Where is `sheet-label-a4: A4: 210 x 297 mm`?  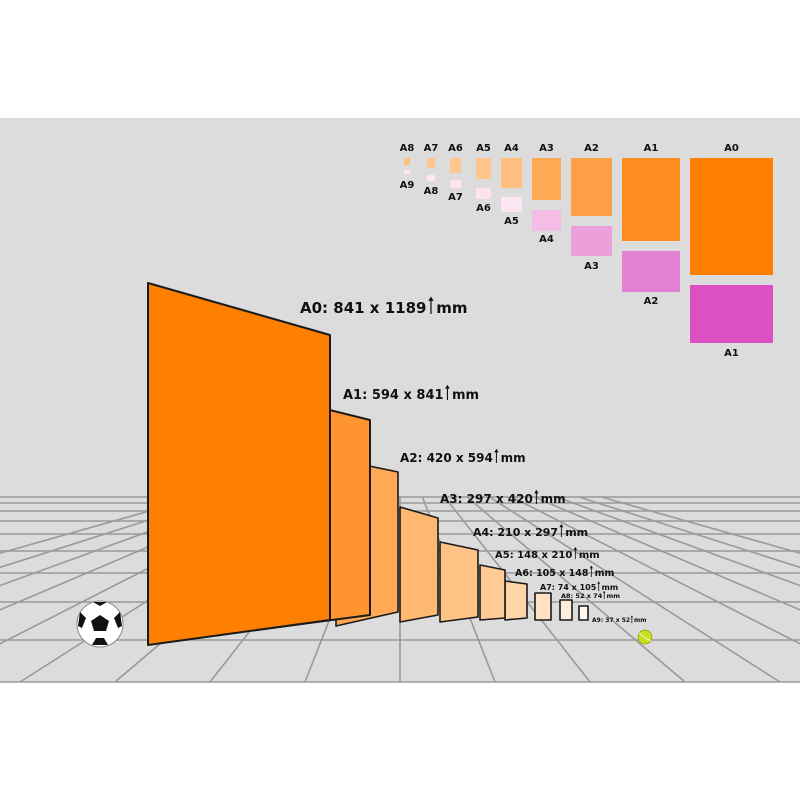
sheet-label-a4: A4: 210 x 297 mm is located at coordinates (530, 531).